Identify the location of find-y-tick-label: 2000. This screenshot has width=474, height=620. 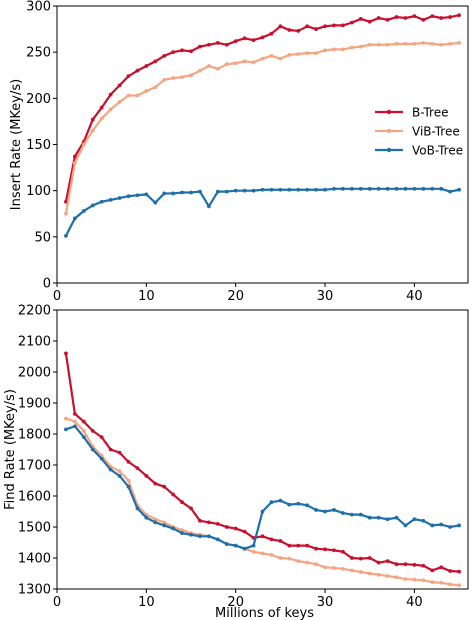
(34, 373).